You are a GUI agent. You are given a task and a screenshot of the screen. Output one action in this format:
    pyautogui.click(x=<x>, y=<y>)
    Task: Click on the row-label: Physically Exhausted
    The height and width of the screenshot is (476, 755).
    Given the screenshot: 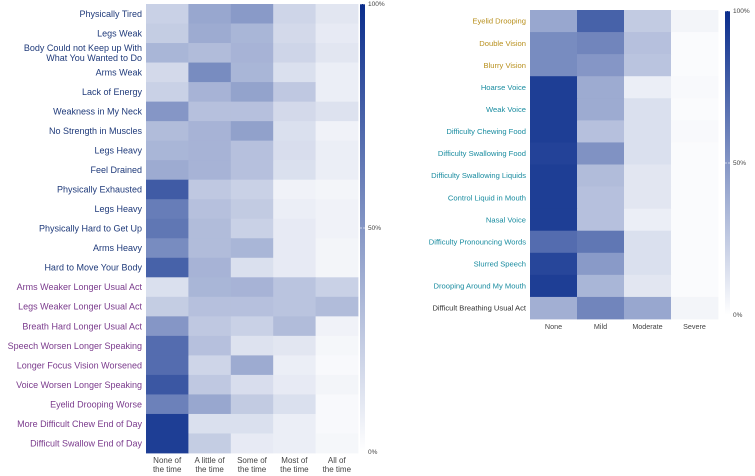 What is the action you would take?
    pyautogui.click(x=99, y=190)
    